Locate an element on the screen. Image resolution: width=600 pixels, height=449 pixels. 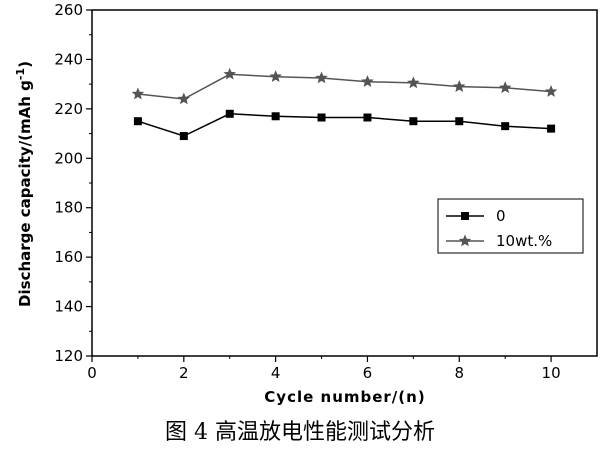
legend-label: 0 is located at coordinates (501, 216).